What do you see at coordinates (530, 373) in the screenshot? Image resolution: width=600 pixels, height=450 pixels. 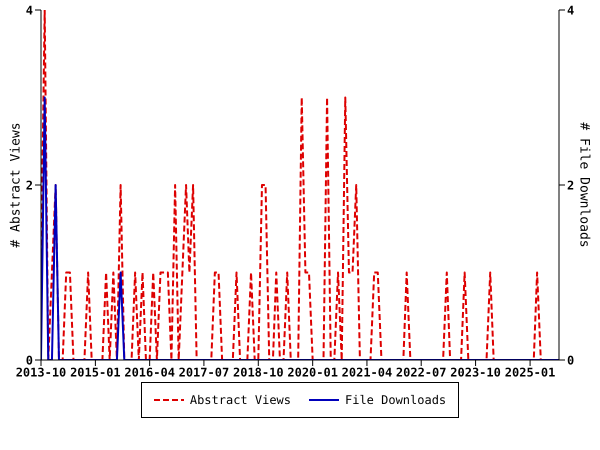 I see `x-tick-label: 2025-01` at bounding box center [530, 373].